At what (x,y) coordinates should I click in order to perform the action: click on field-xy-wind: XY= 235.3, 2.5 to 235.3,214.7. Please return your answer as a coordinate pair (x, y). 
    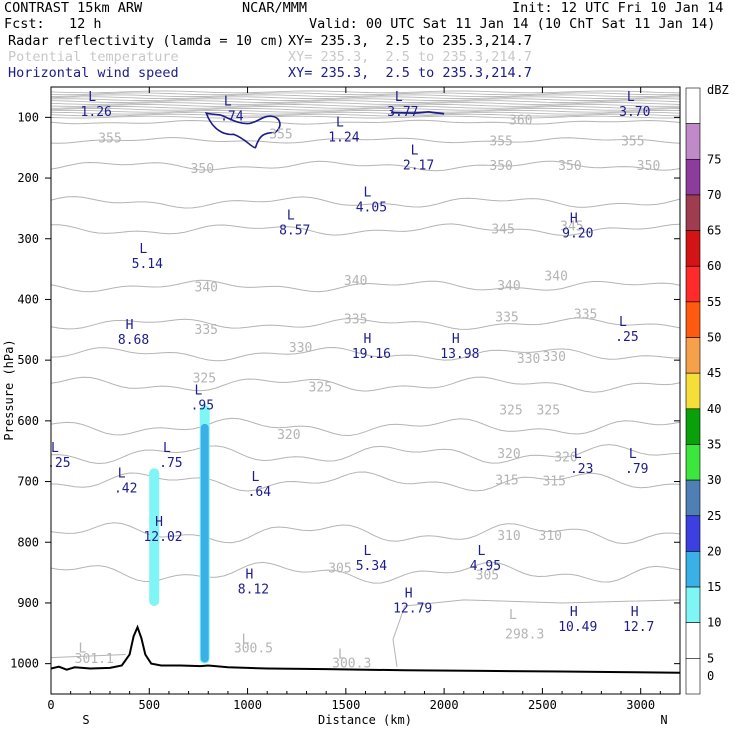
    Looking at the image, I should click on (410, 73).